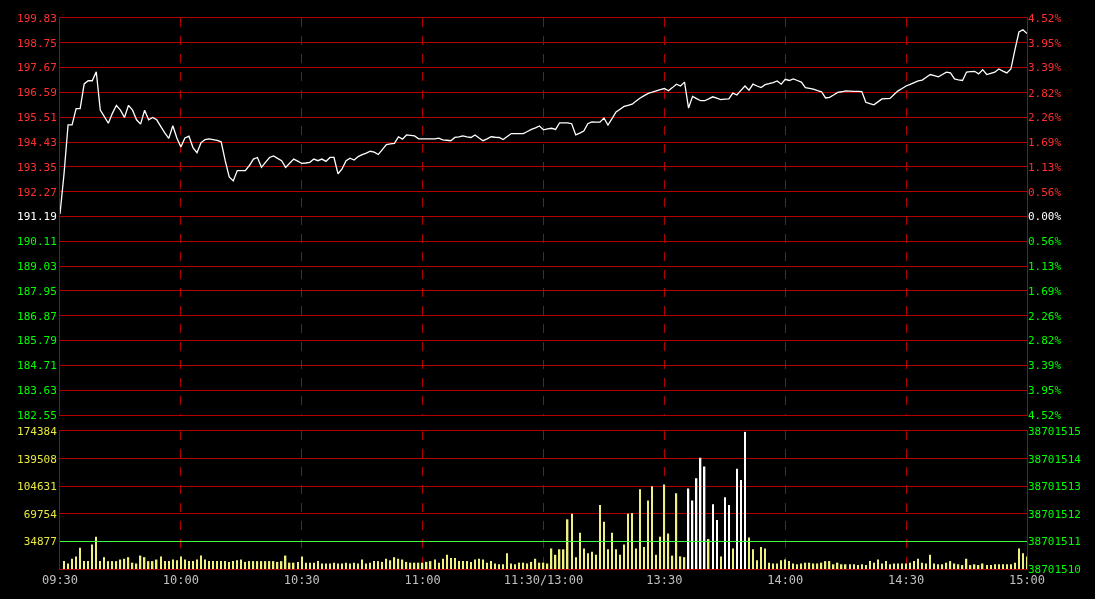  I want to click on y2-tick-label: 1.69%, so click(1045, 291).